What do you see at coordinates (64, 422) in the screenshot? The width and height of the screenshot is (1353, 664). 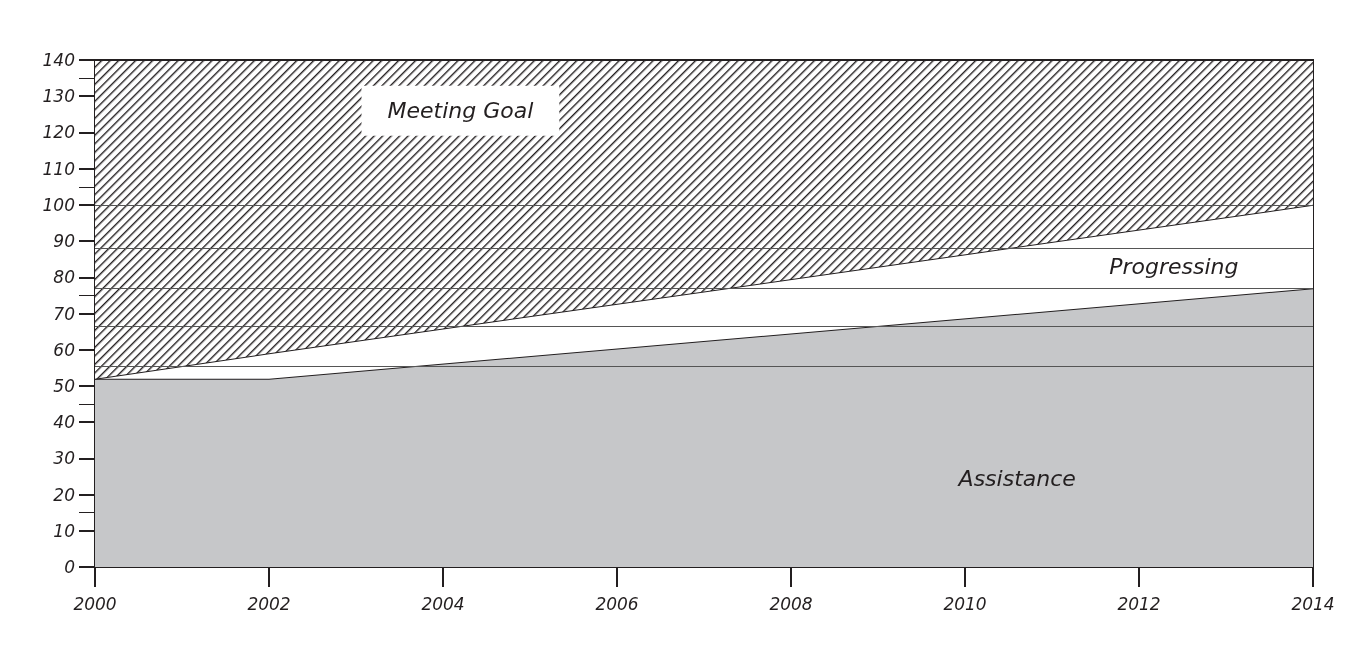 I see `y-tick-label: 40` at bounding box center [64, 422].